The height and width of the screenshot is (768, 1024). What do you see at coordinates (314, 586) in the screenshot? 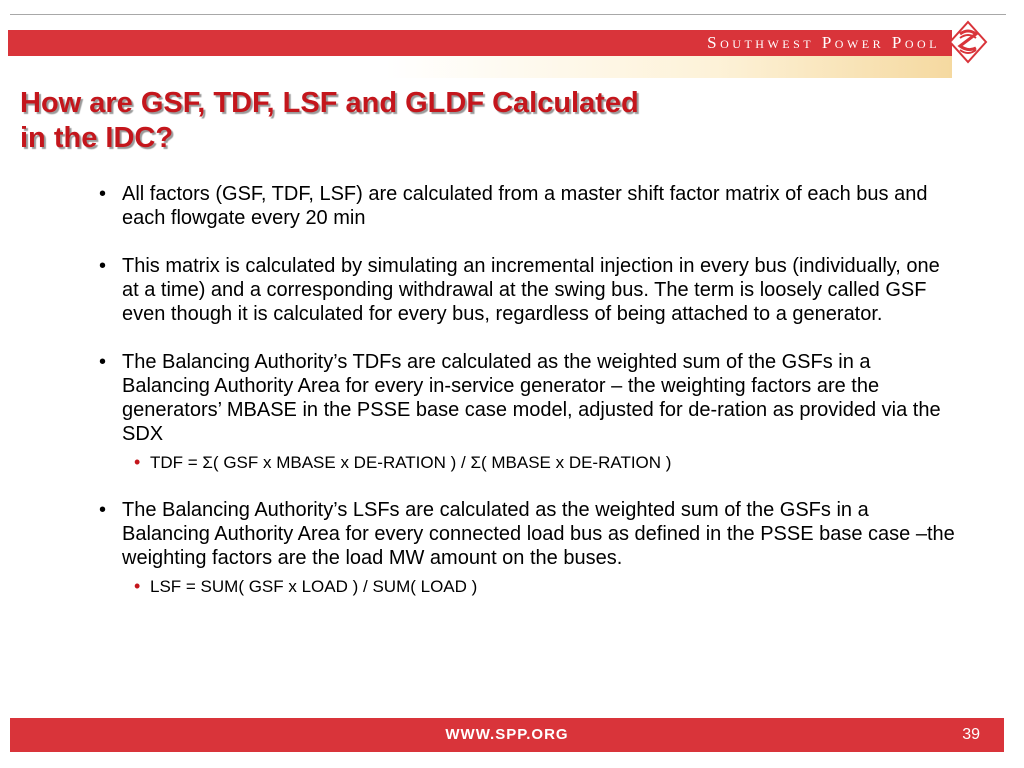
I see `sub-bullet-text: LSF = SUM( GSF x LOAD ) / SUM( LOAD )` at bounding box center [314, 586].